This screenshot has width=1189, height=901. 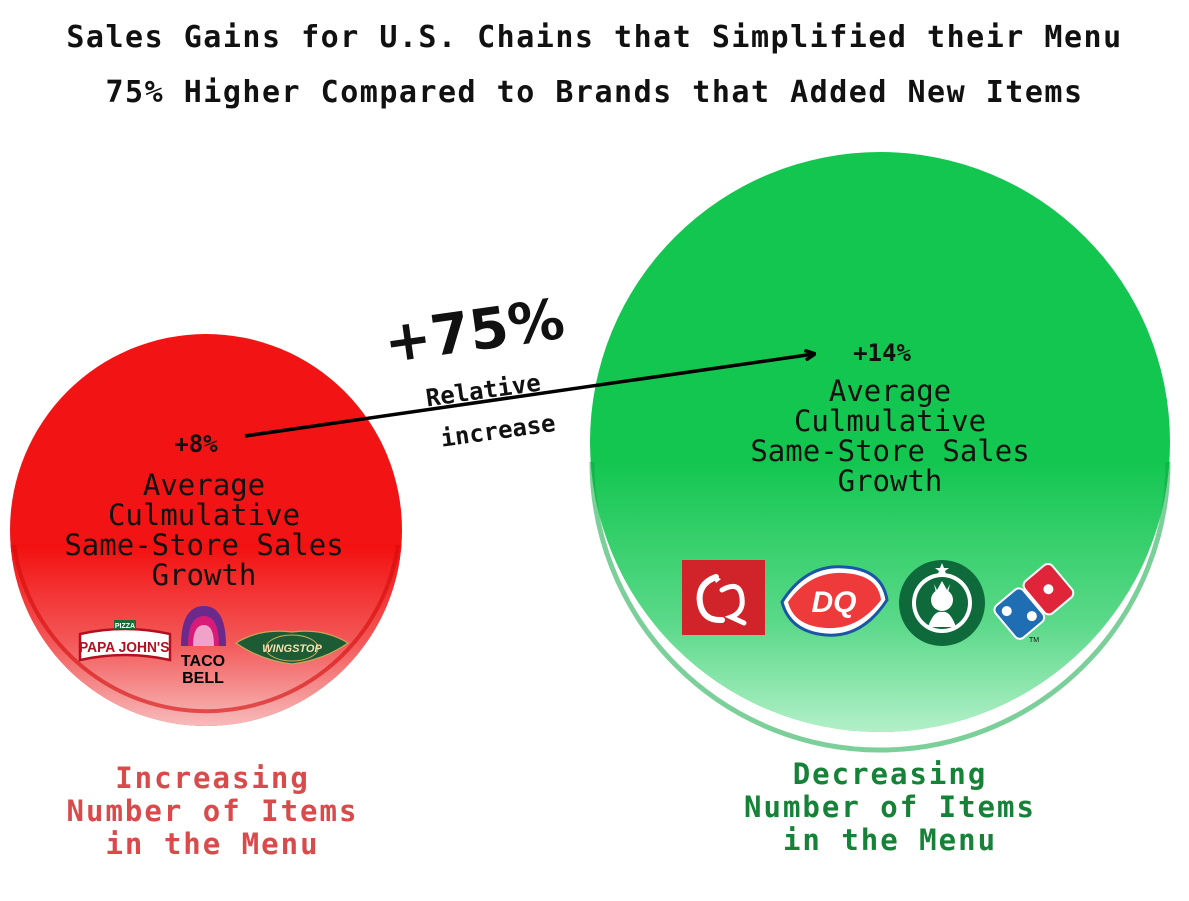 I want to click on annotation-text: Relative increase, so click(x=490, y=411).